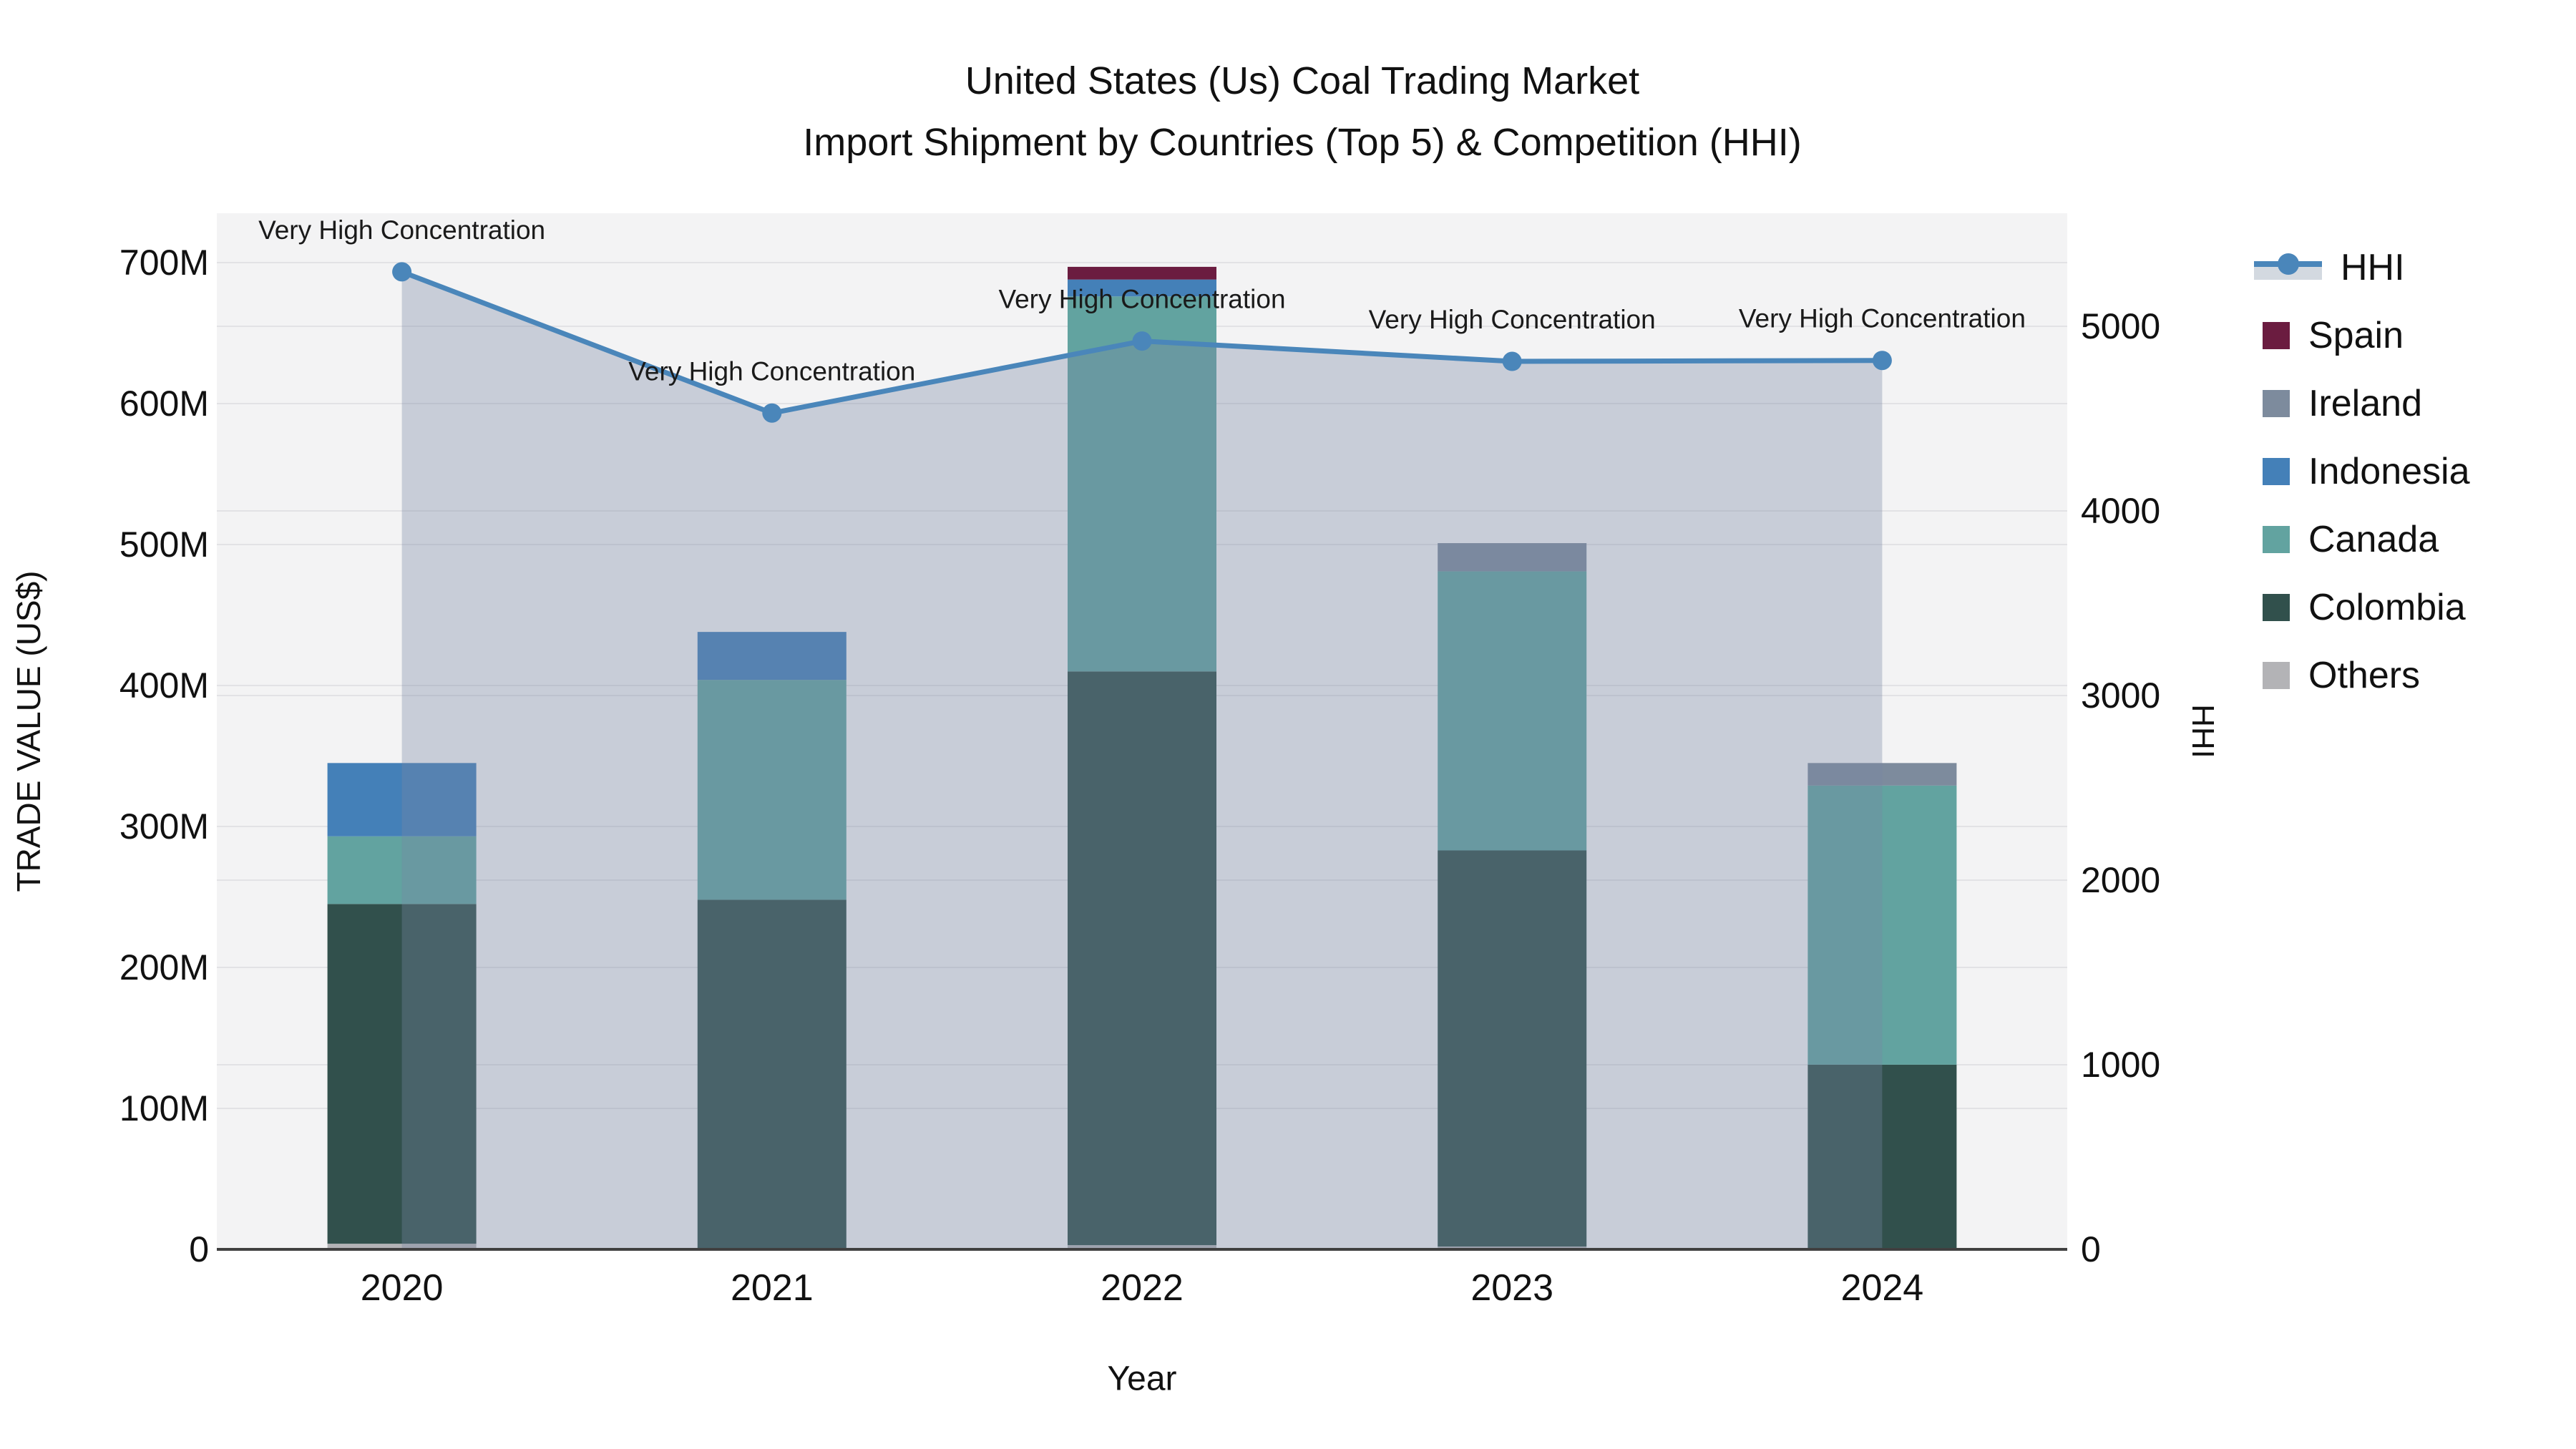  Describe the element at coordinates (164, 826) in the screenshot. I see `y-left-tick-300M: 300M` at that location.